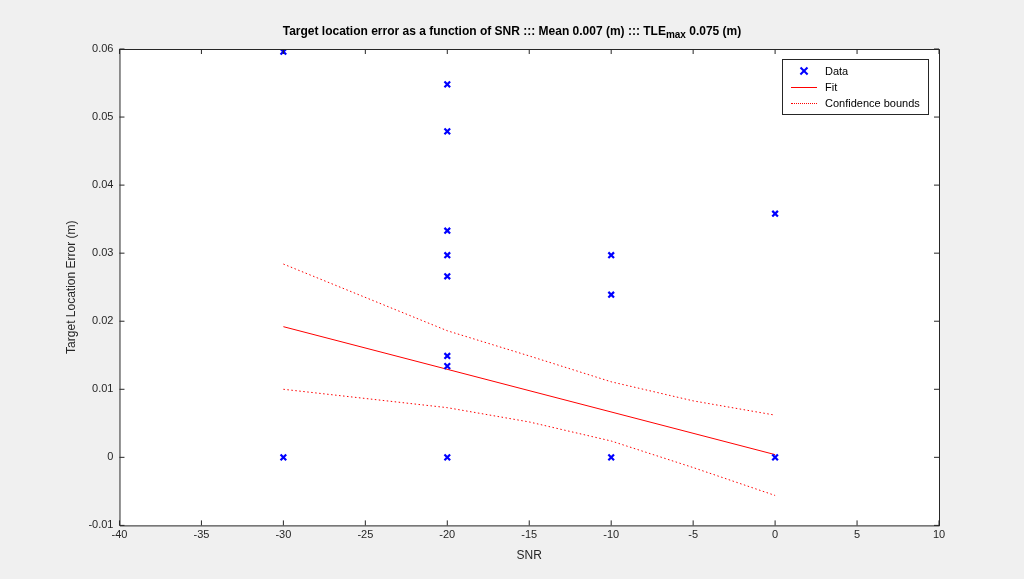  Describe the element at coordinates (872, 103) in the screenshot. I see `legend-label: Confidence bounds` at that location.